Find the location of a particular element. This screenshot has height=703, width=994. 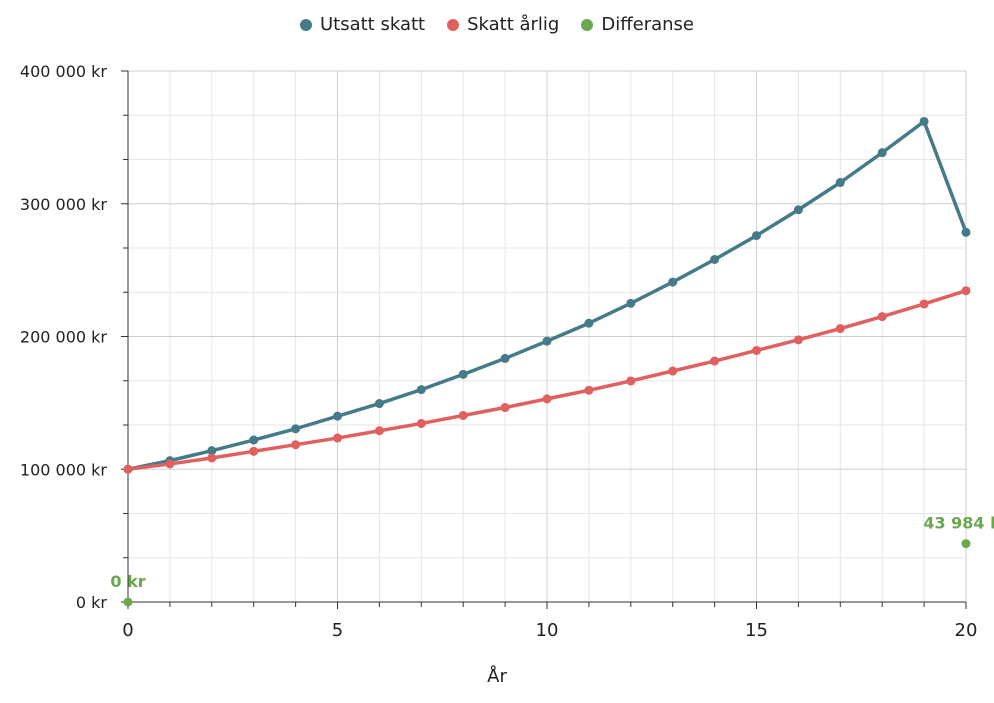

legend-item-skatt-arlig: Skatt årlig is located at coordinates (503, 24).